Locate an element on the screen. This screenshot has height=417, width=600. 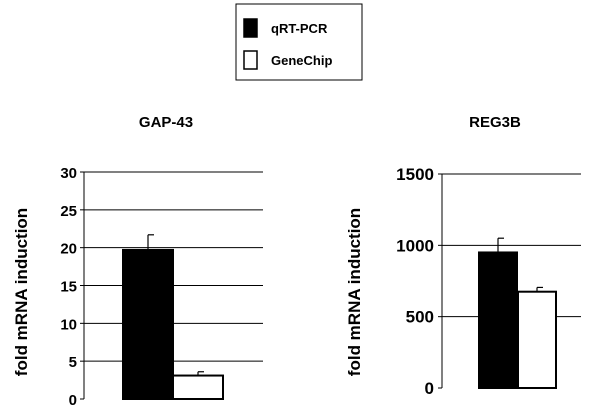
legend-label-genechip: GeneChip is located at coordinates (301, 60).